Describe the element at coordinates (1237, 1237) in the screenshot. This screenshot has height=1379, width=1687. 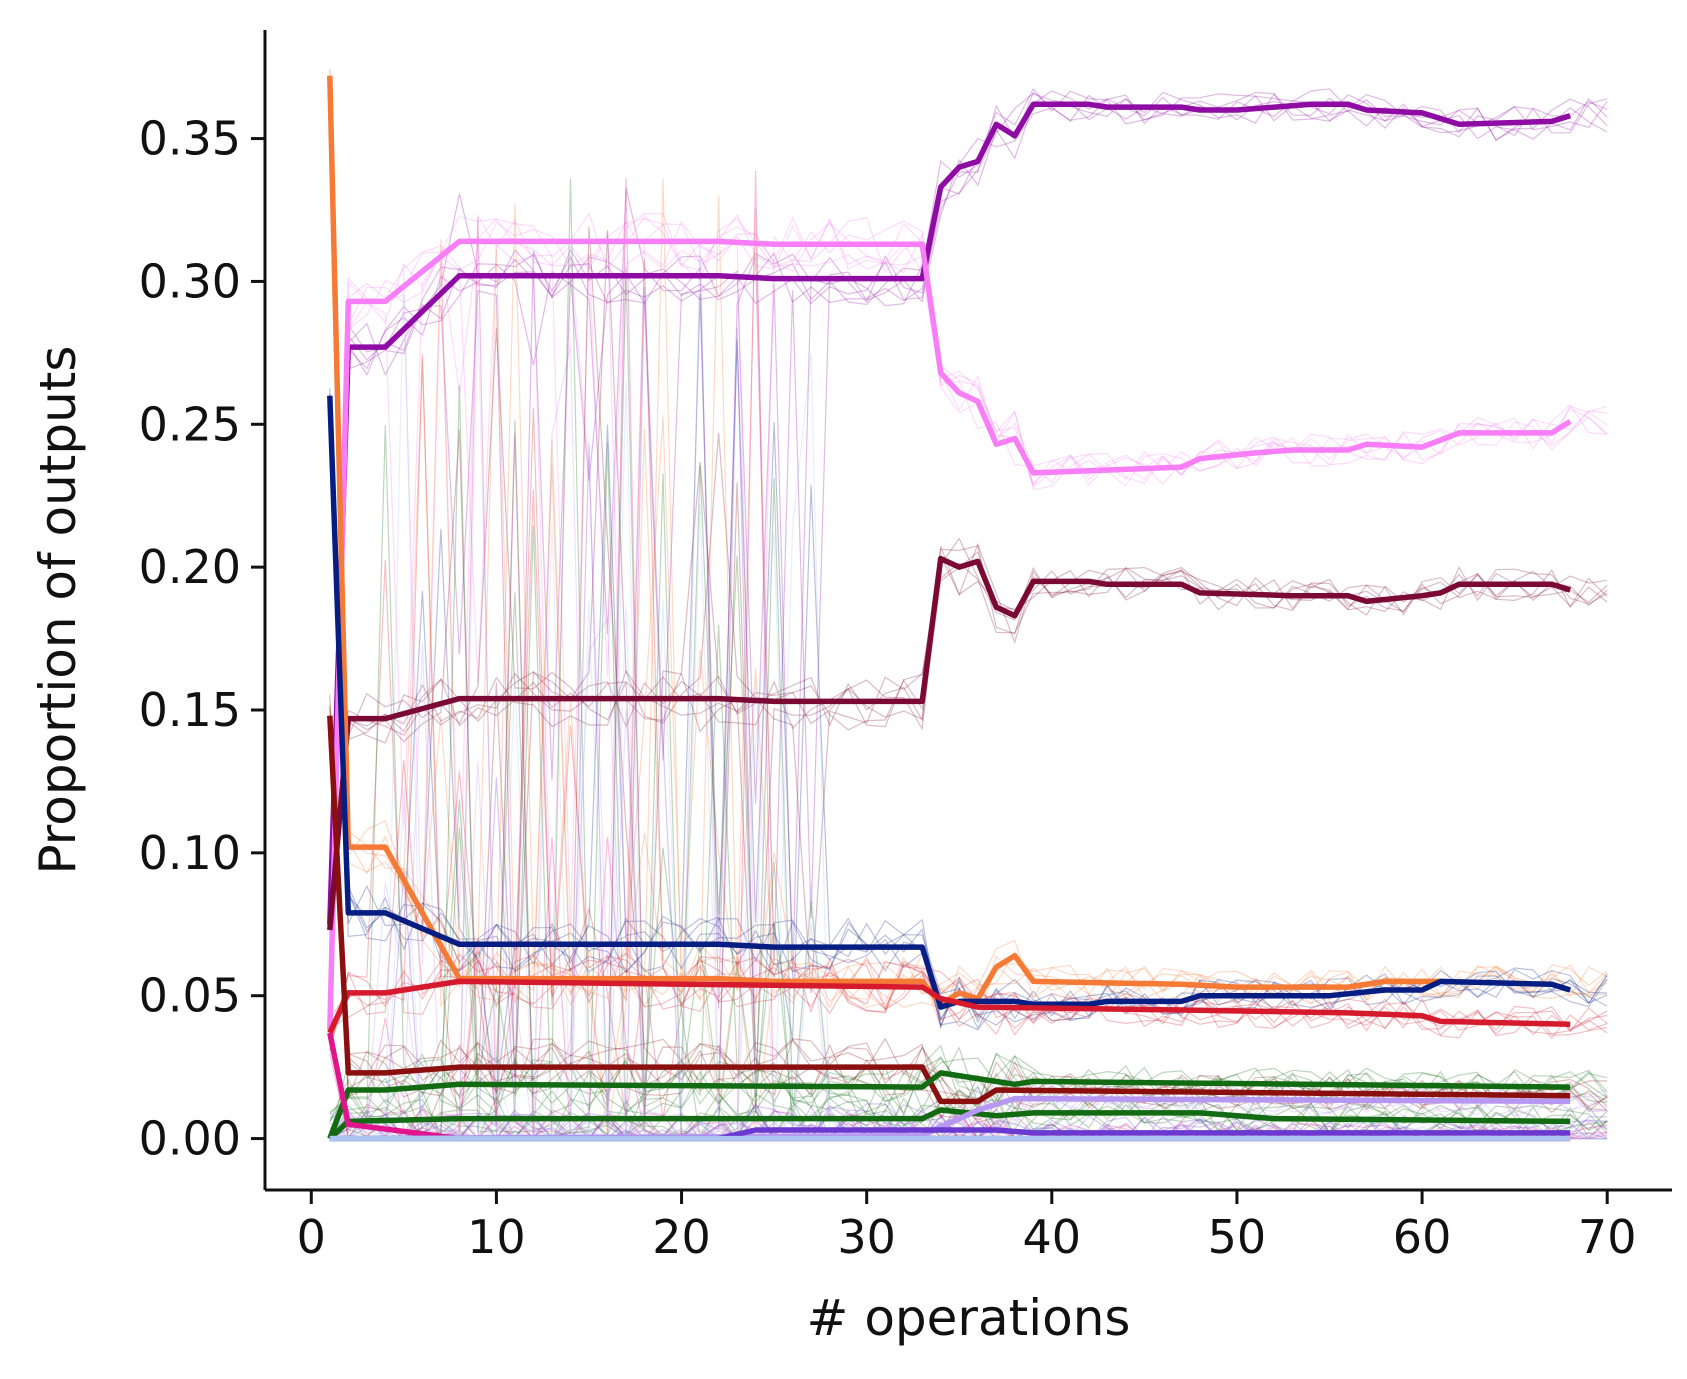
I see `x-tick-label: 50` at that location.